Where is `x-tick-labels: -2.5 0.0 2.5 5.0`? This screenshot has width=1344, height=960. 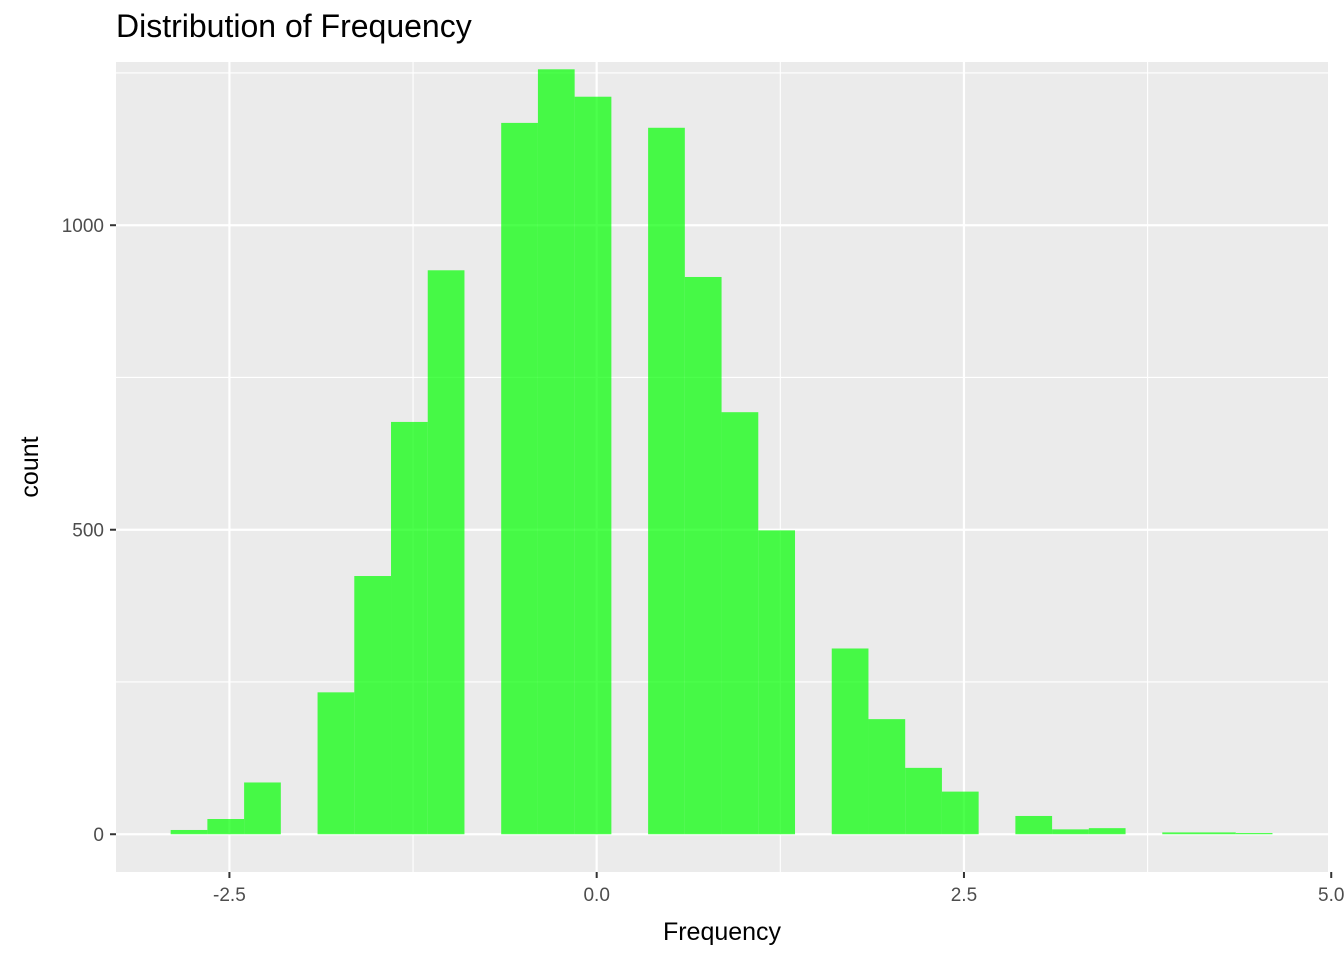 x-tick-labels: -2.5 0.0 2.5 5.0 is located at coordinates (778, 895).